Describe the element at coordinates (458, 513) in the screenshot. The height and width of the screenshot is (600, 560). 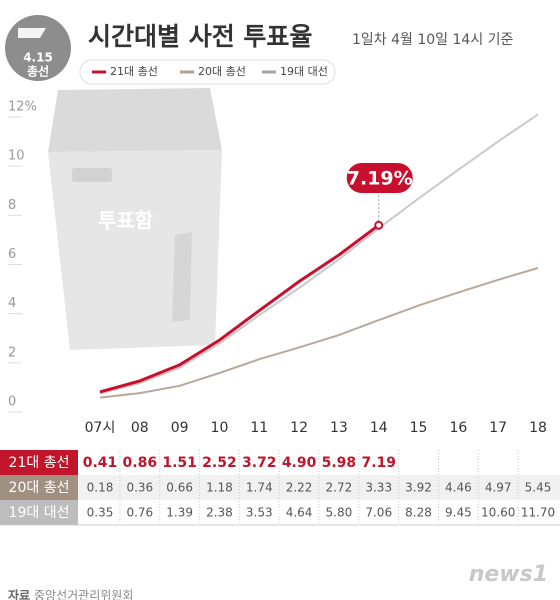
I see `table-cell: 9.45` at that location.